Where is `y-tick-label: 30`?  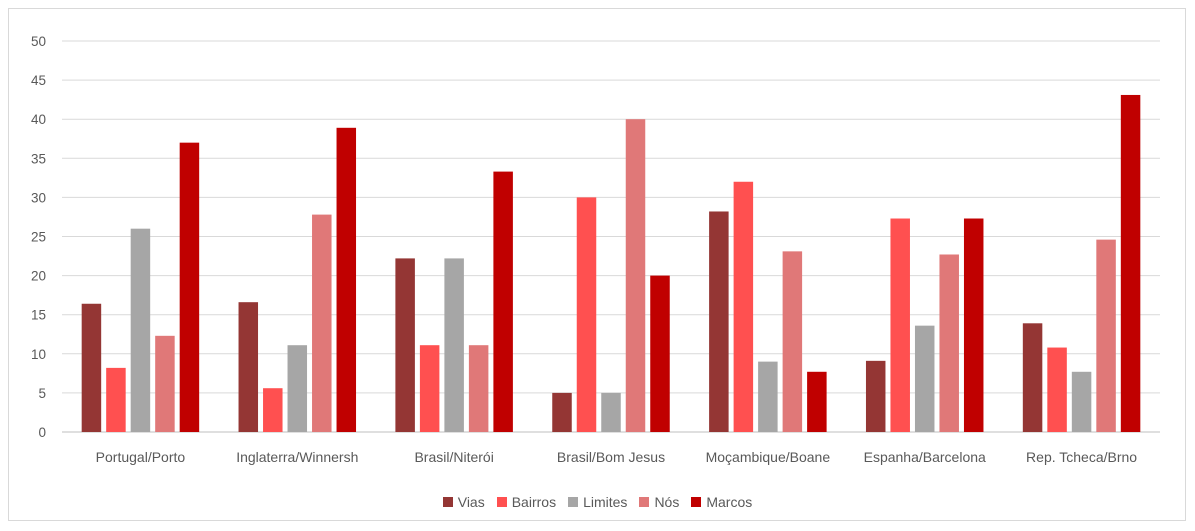 y-tick-label: 30 is located at coordinates (38, 197).